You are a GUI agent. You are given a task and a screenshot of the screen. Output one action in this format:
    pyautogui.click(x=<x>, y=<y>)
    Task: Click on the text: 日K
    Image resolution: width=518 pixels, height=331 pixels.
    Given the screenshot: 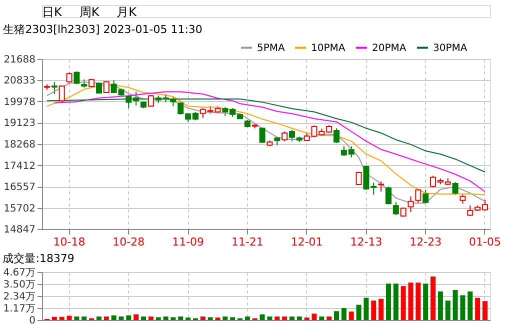 What is the action you would take?
    pyautogui.click(x=52, y=12)
    